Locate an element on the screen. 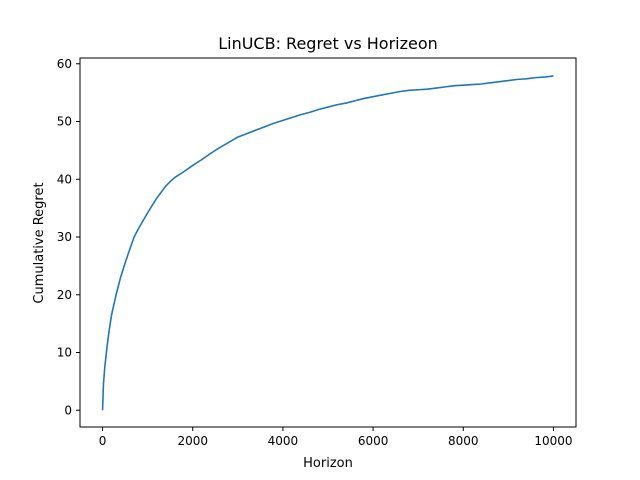 The image size is (640, 480). x-axis: 0 2000 4000 6000 8000 10000 is located at coordinates (336, 437).